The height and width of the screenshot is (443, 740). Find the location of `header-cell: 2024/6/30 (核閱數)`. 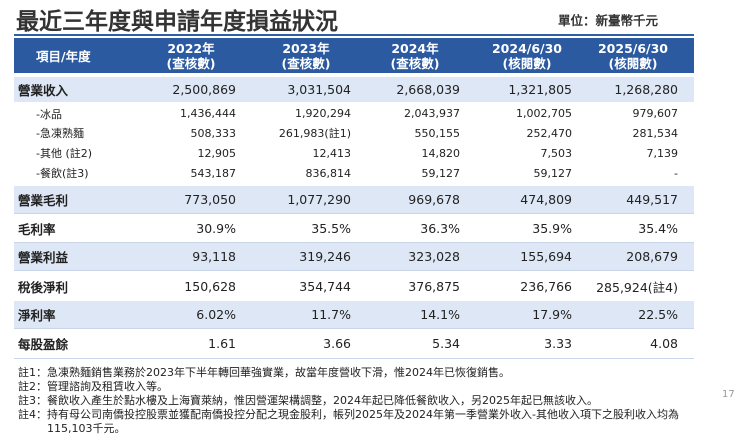

header-cell: 2024/6/30 (核閱數) is located at coordinates (517, 55).